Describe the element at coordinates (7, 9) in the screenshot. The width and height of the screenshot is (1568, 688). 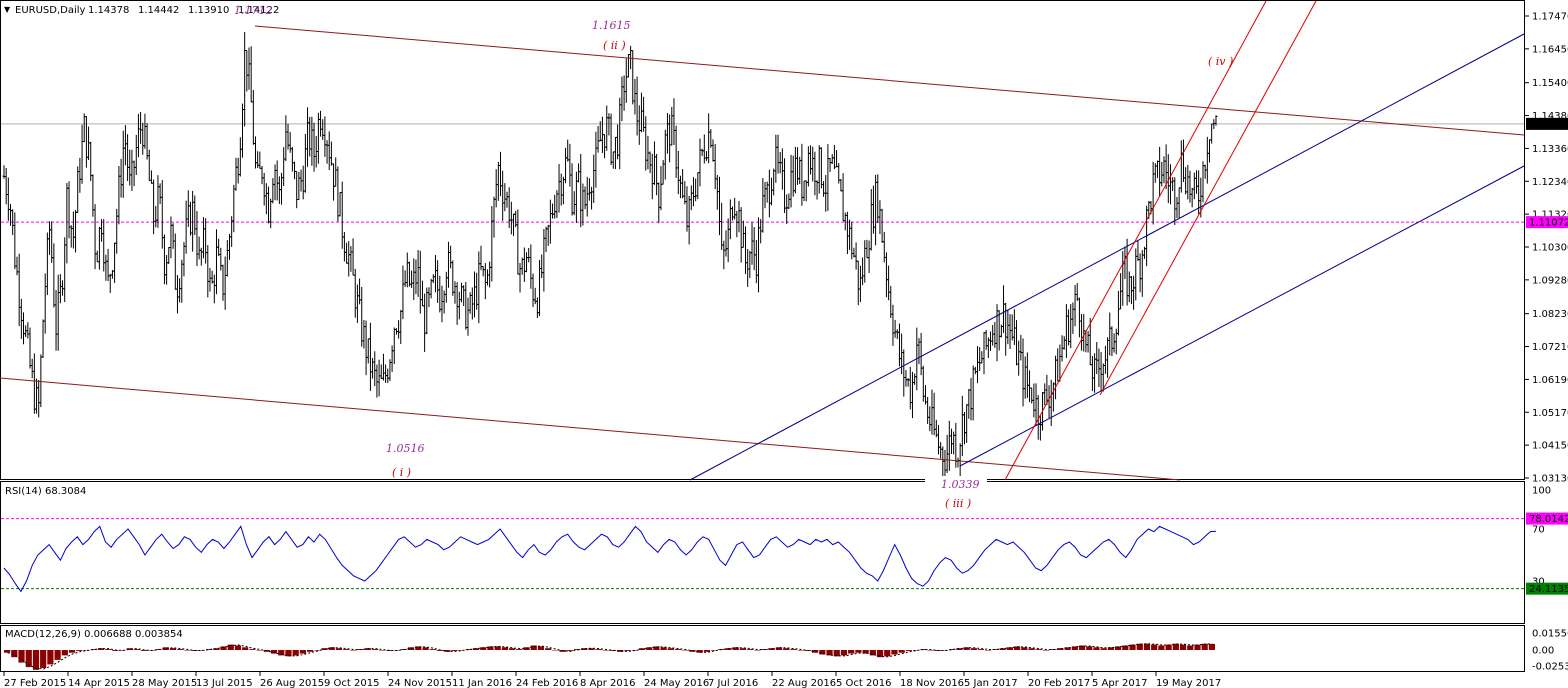
I see `chart-dropdown-icon: ▼` at that location.